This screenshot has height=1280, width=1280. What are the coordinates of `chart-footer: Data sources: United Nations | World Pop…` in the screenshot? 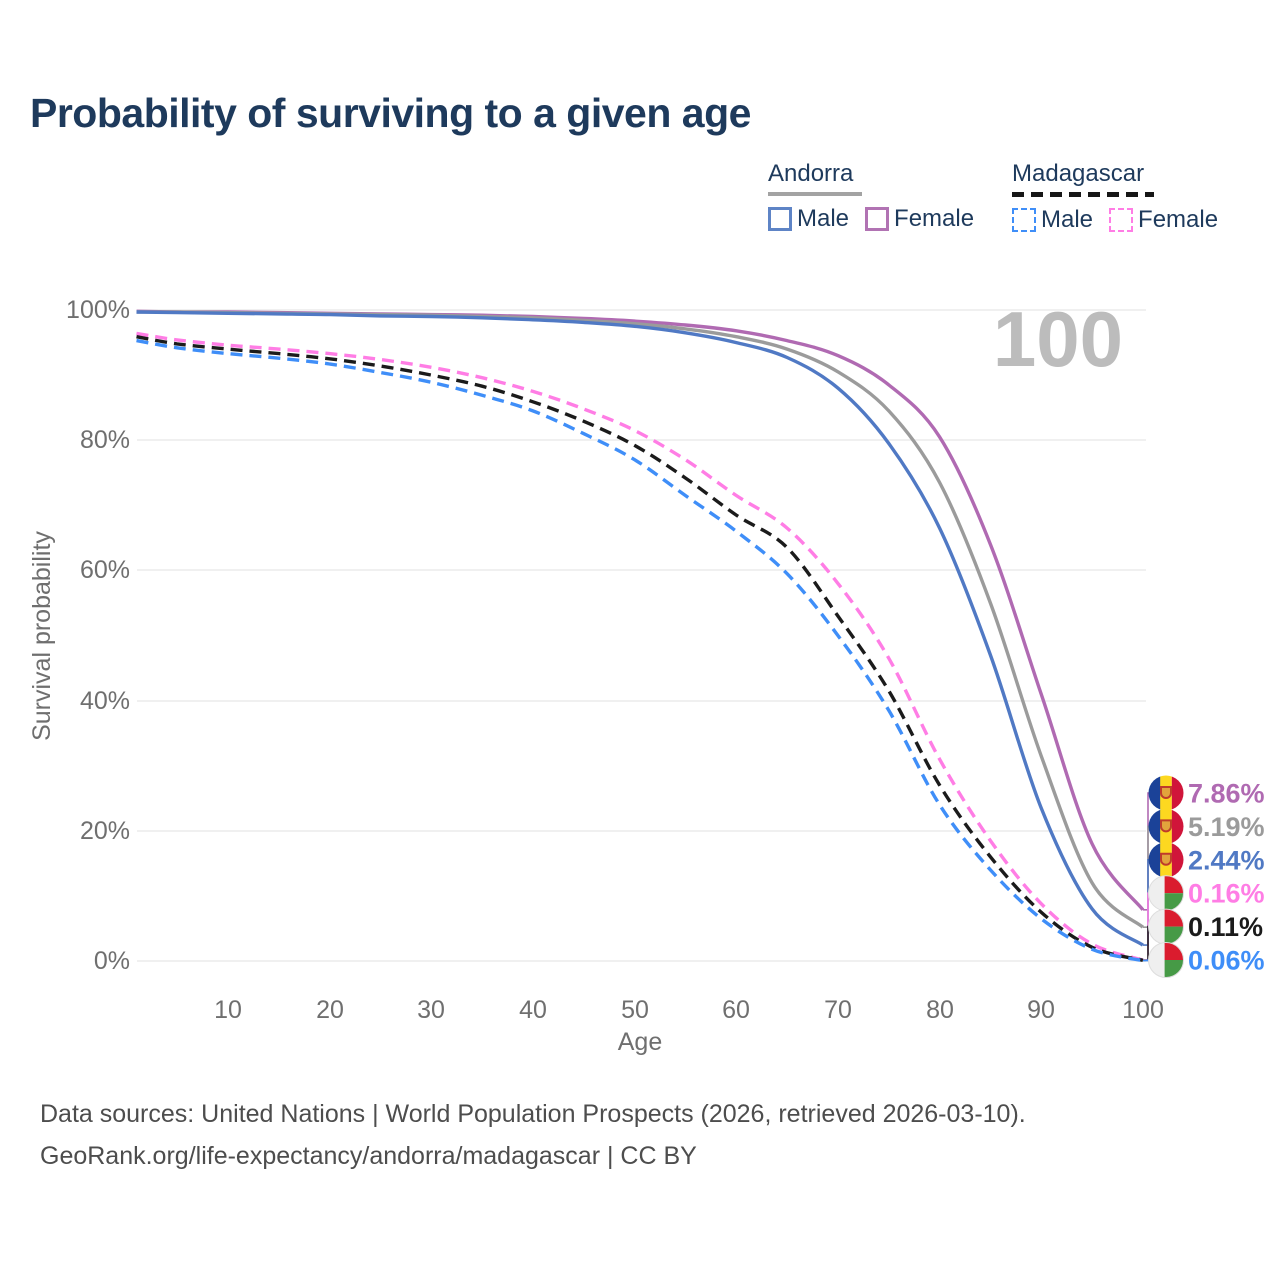 It's located at (533, 1142).